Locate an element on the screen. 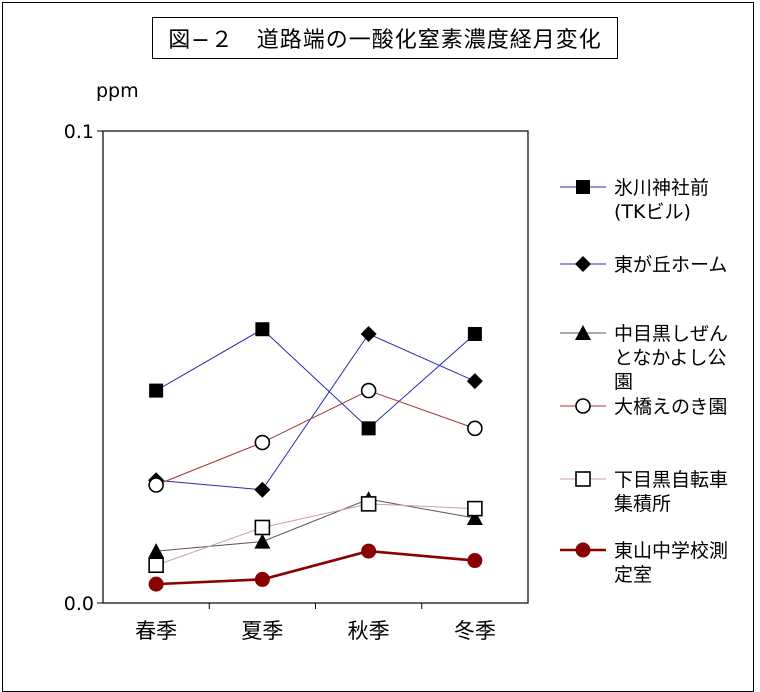 This screenshot has height=692, width=760. y-tick-label: 0.0 is located at coordinates (79, 604).